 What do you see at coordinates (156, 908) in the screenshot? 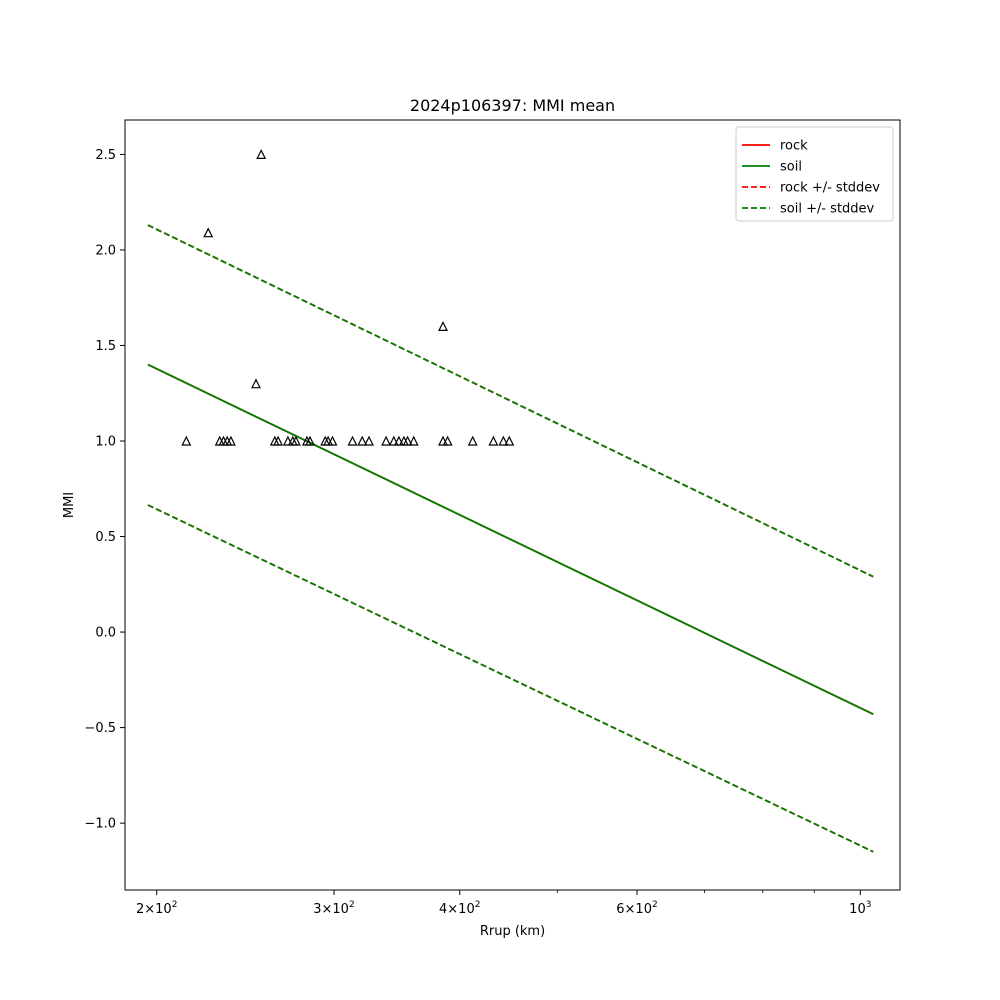
I see `x-tick-label-0: 2×10²` at bounding box center [156, 908].